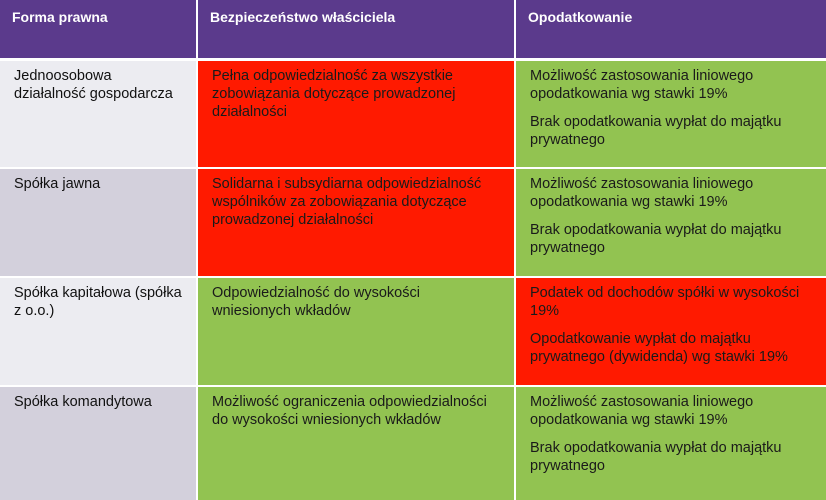 The height and width of the screenshot is (500, 826). What do you see at coordinates (670, 30) in the screenshot?
I see `header-taxation: Opodatkowanie` at bounding box center [670, 30].